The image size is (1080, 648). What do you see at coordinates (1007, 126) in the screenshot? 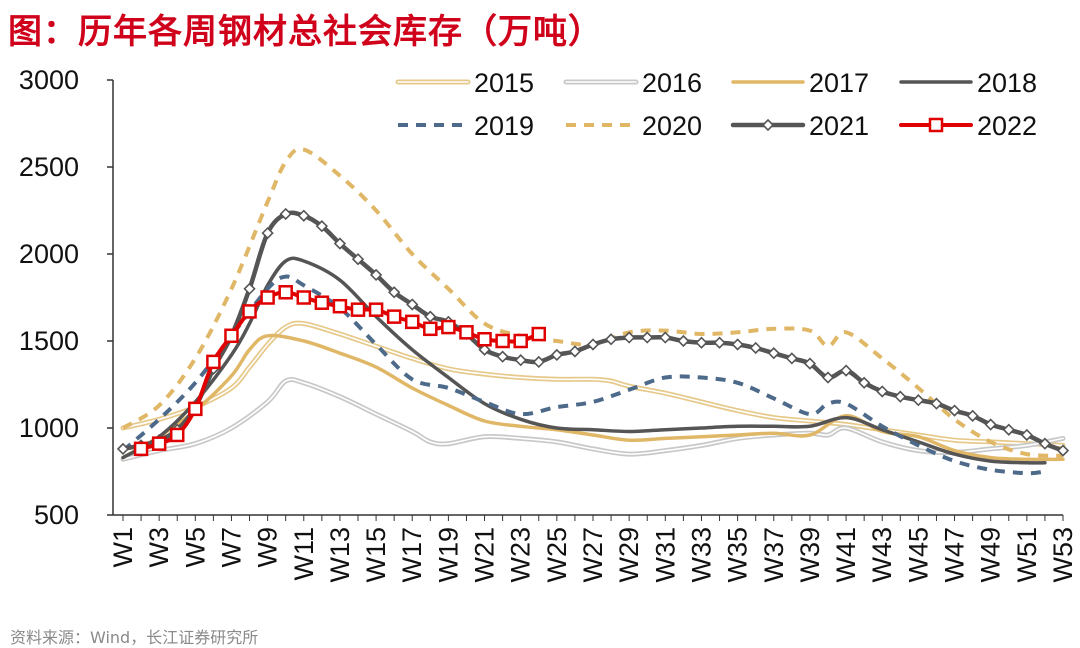
I see `legend-label-2022: 2022` at bounding box center [1007, 126].